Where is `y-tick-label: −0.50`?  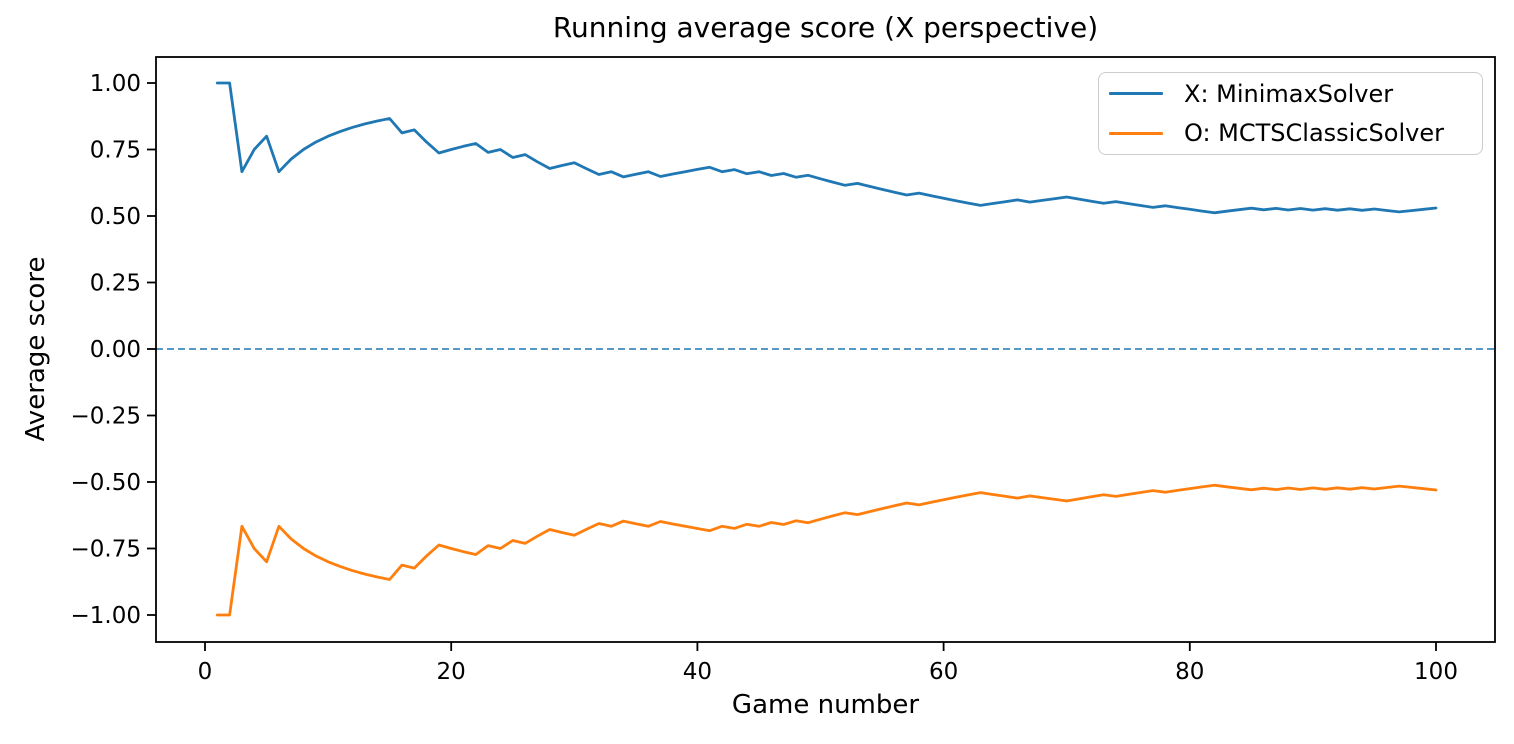
y-tick-label: −0.50 is located at coordinates (106, 483).